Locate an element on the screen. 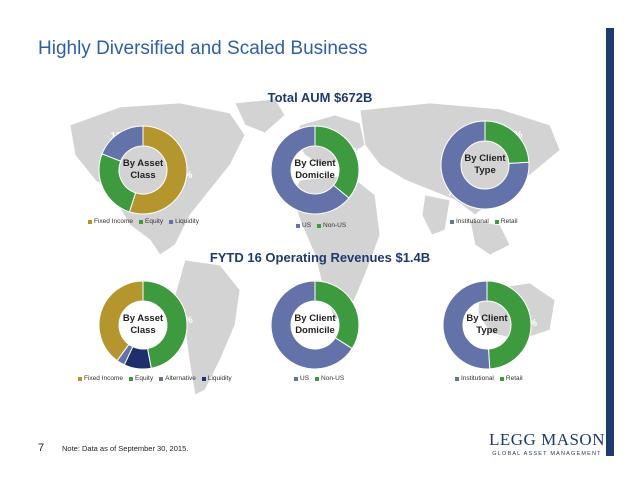 The image size is (640, 495). donut-slice-equity is located at coordinates (165, 324).